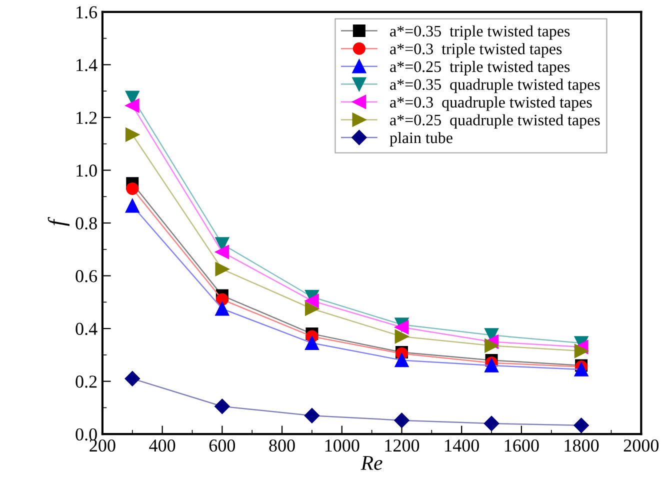 The width and height of the screenshot is (661, 477). I want to click on y-tick-label: 0.0, so click(86, 434).